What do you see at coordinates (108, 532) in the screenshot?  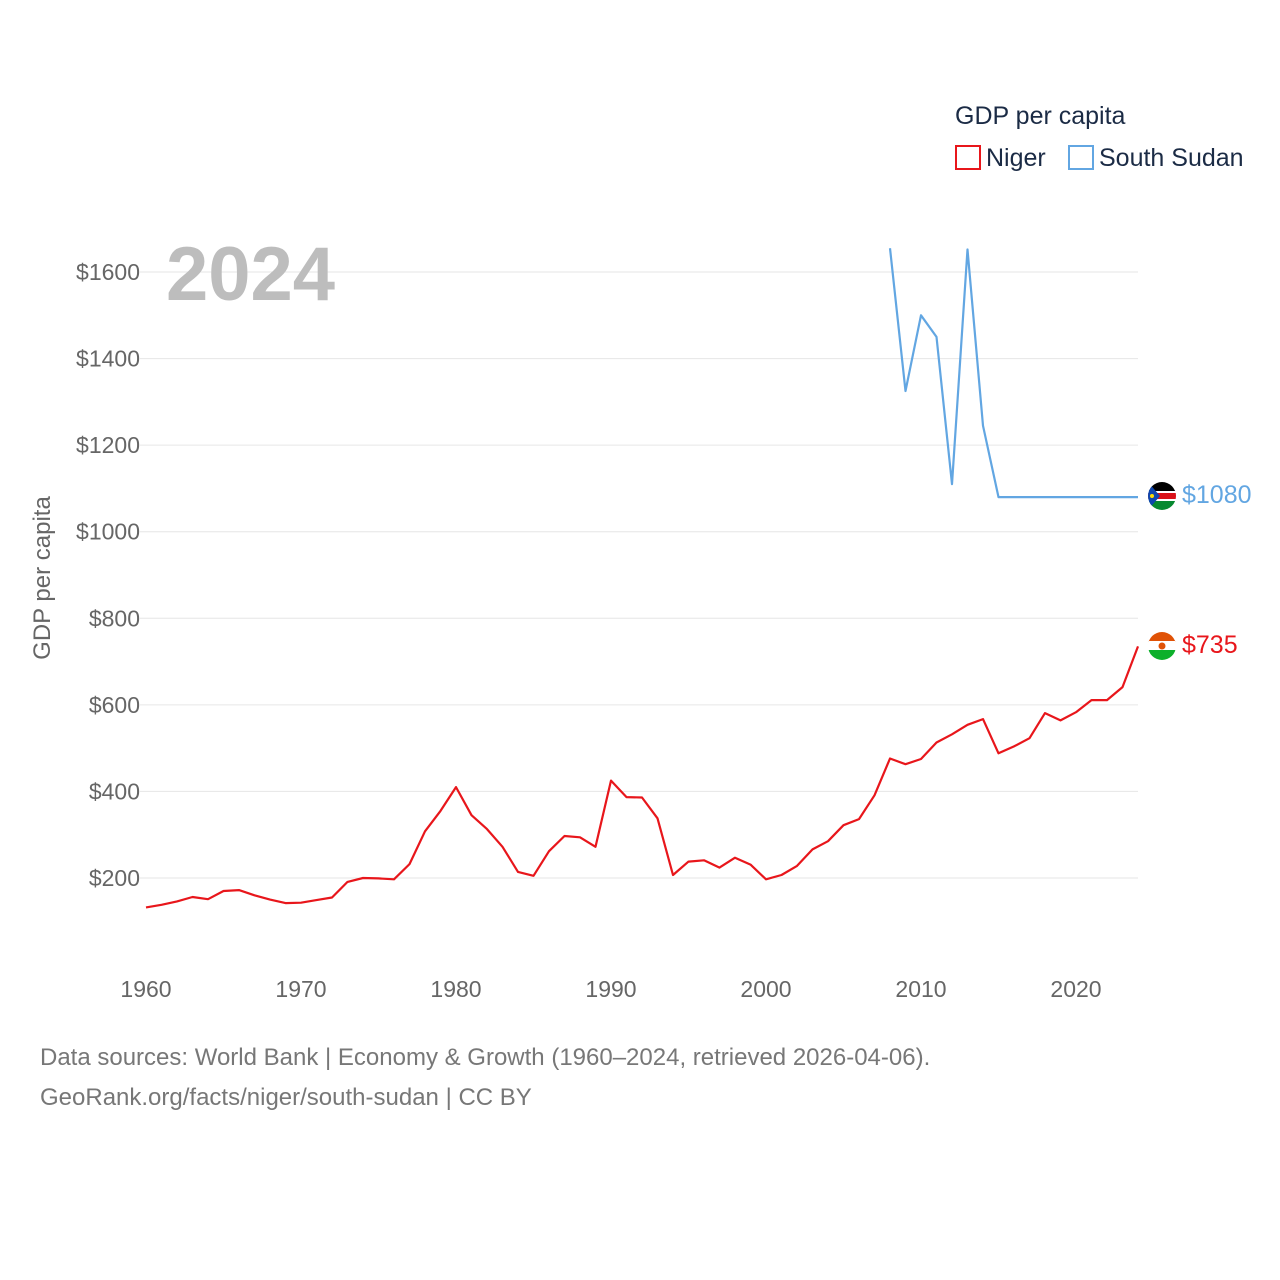 I see `y-tick-label: $1000` at bounding box center [108, 532].